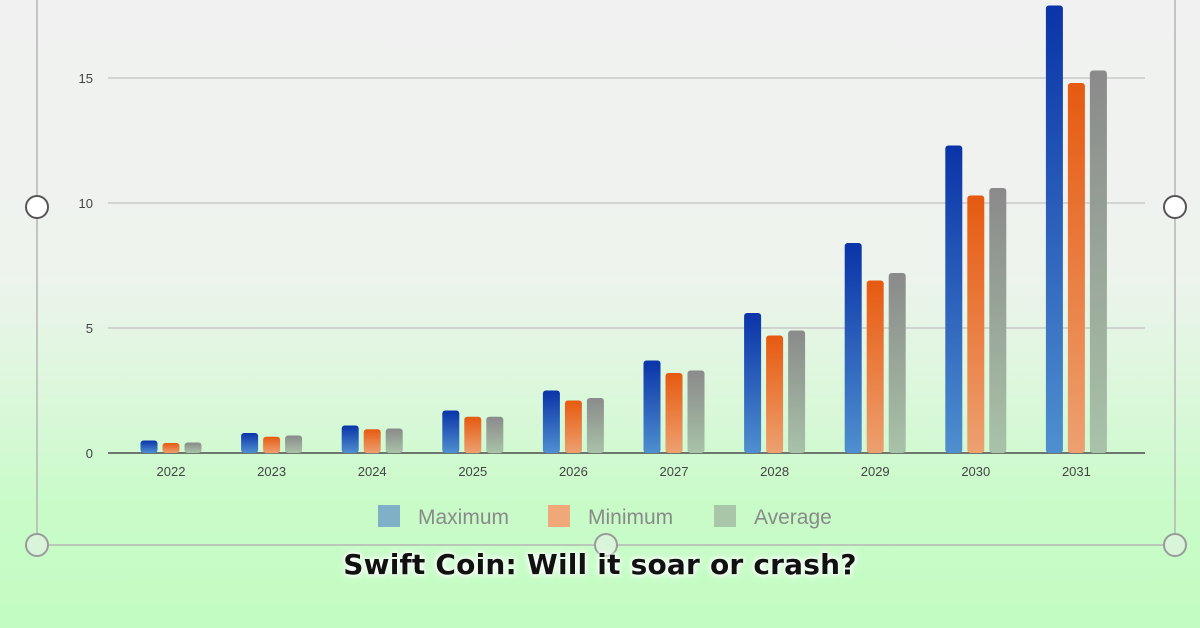 The image size is (1200, 628). I want to click on bar-minimum-2025, so click(473, 435).